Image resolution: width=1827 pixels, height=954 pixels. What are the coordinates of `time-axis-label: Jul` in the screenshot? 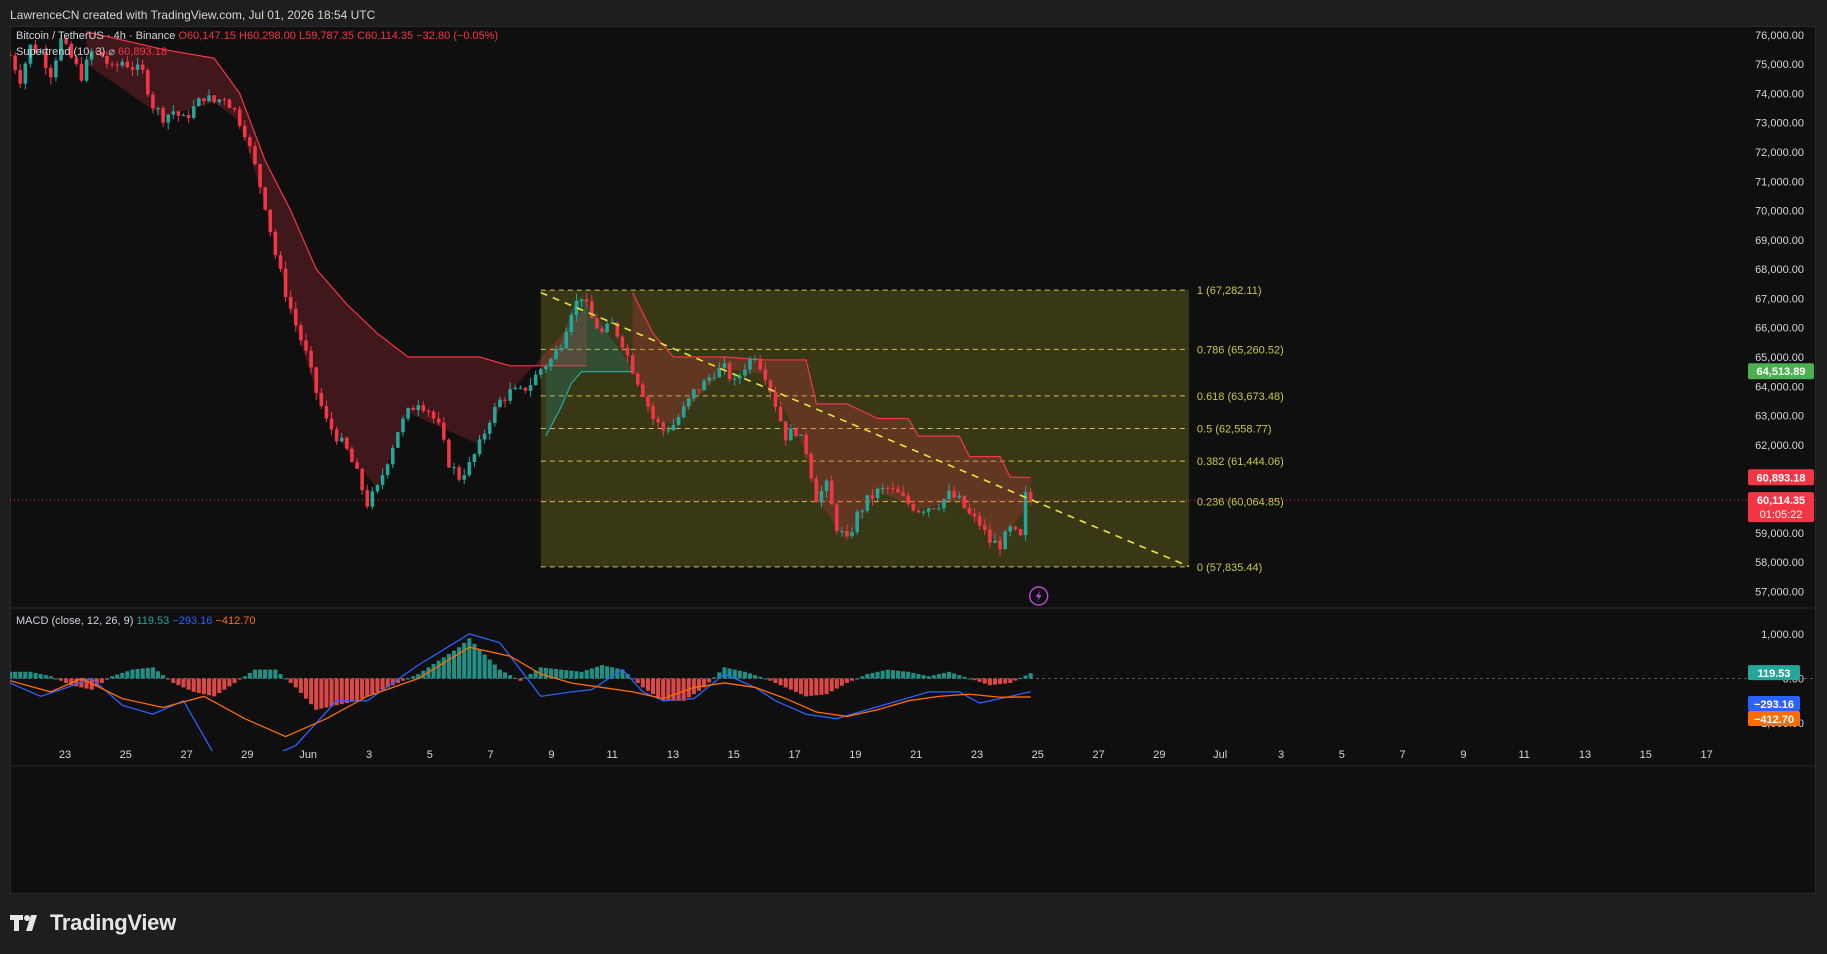 It's located at (1220, 755).